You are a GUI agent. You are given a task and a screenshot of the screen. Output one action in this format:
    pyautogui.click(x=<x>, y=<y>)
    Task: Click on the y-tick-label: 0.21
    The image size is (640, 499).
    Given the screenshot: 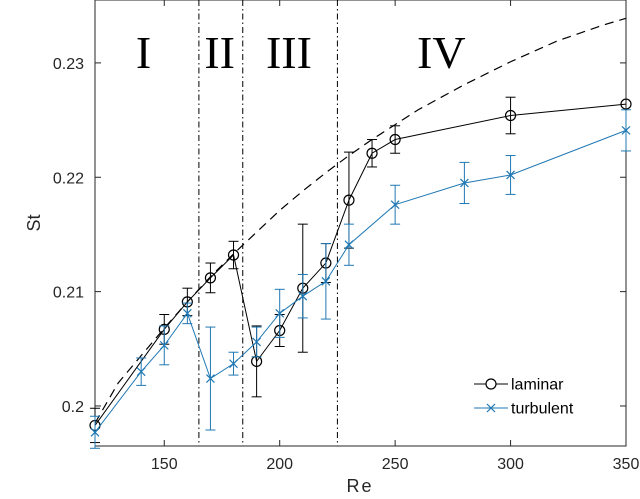 What is the action you would take?
    pyautogui.click(x=68, y=293)
    